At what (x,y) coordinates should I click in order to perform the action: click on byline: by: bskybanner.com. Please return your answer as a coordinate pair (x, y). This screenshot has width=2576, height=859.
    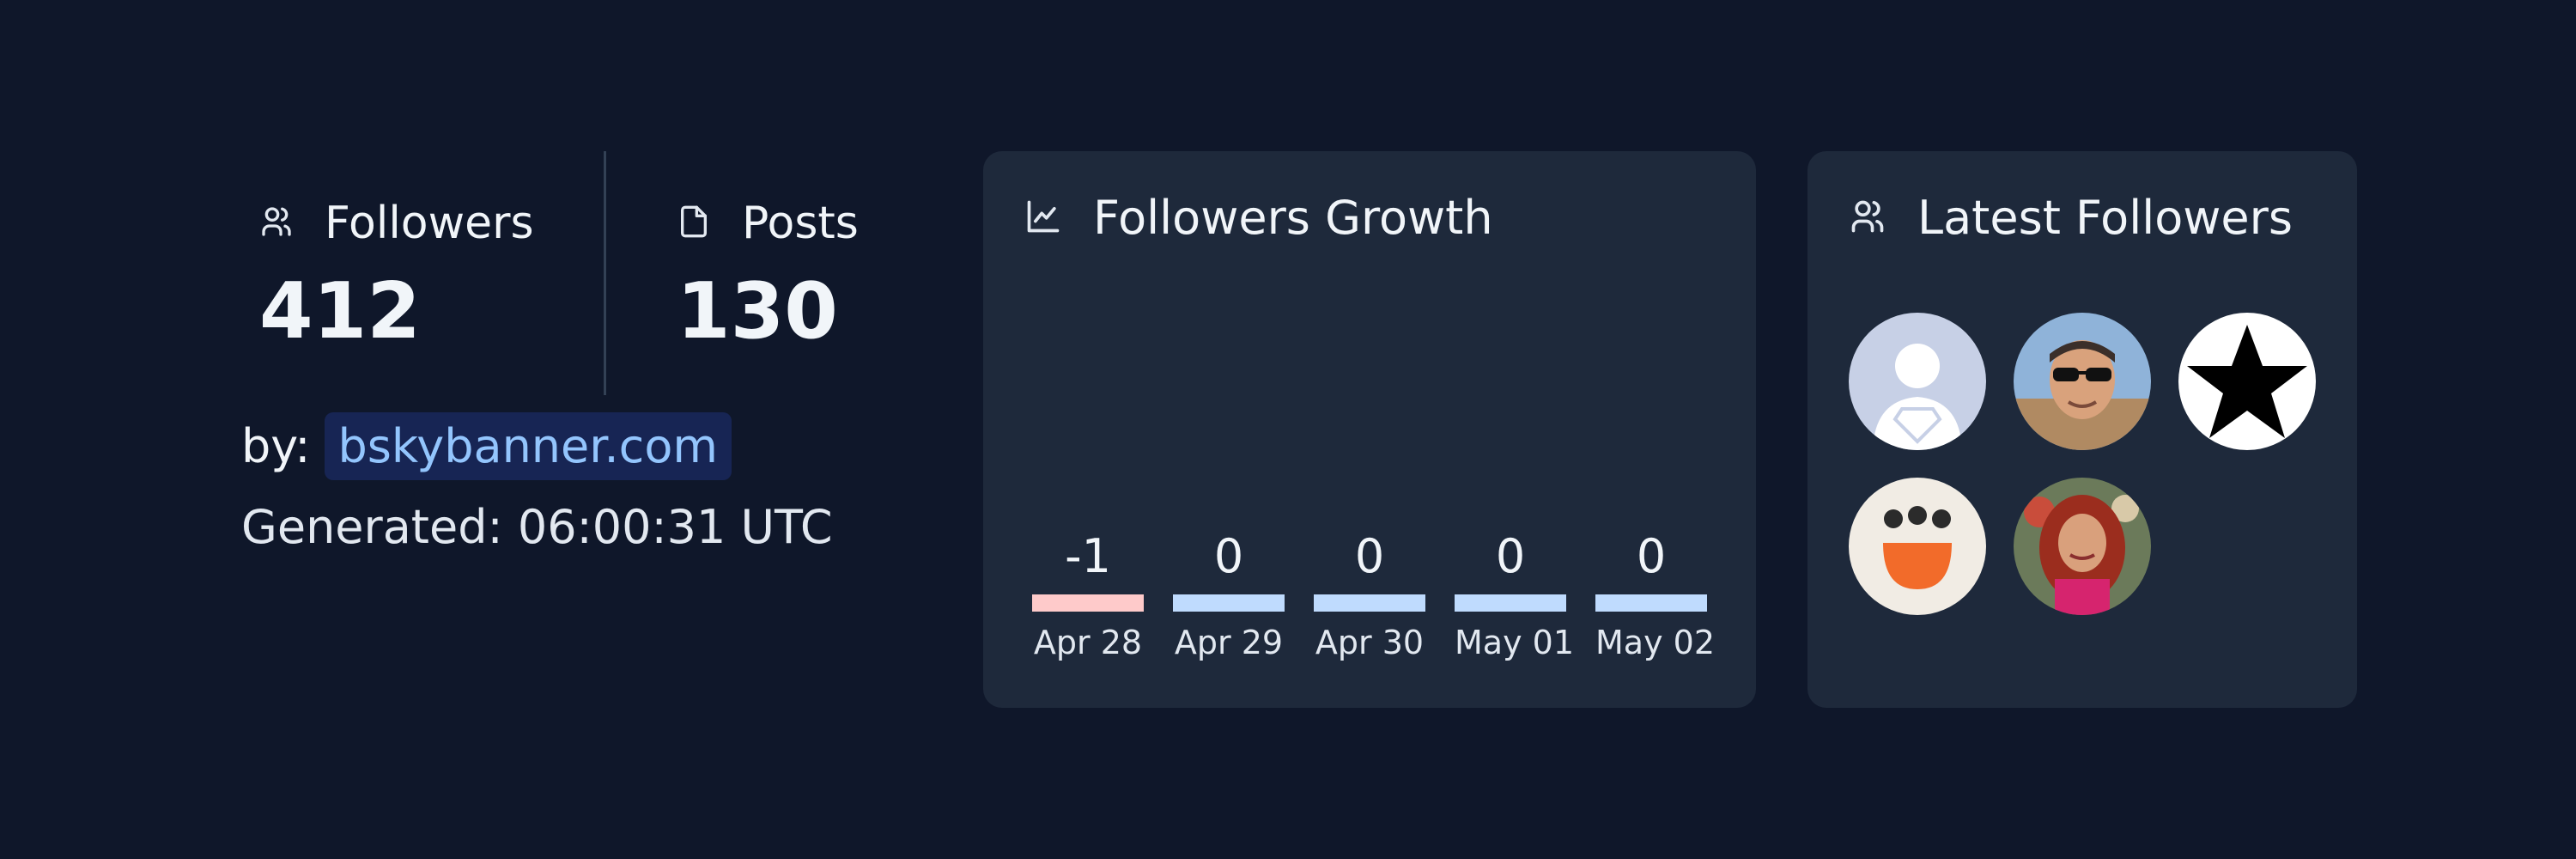
    Looking at the image, I should click on (486, 446).